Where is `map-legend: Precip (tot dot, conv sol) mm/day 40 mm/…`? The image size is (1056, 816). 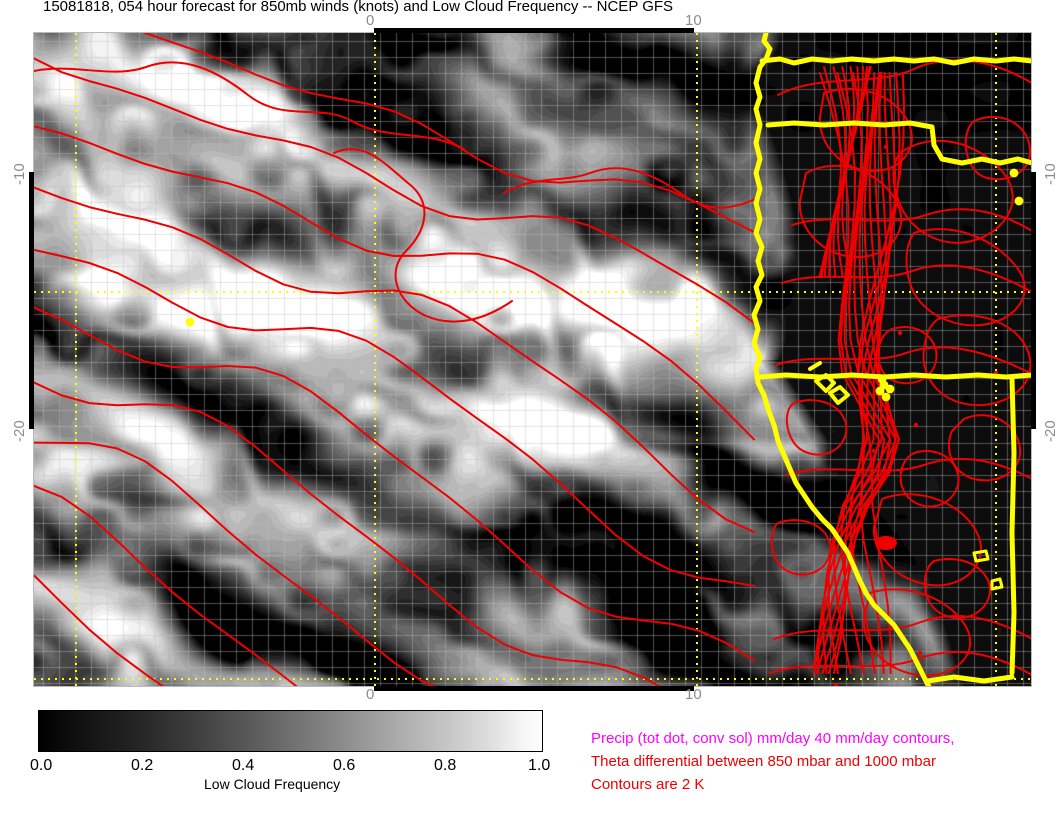
map-legend: Precip (tot dot, conv sol) mm/day 40 mm/… is located at coordinates (772, 761).